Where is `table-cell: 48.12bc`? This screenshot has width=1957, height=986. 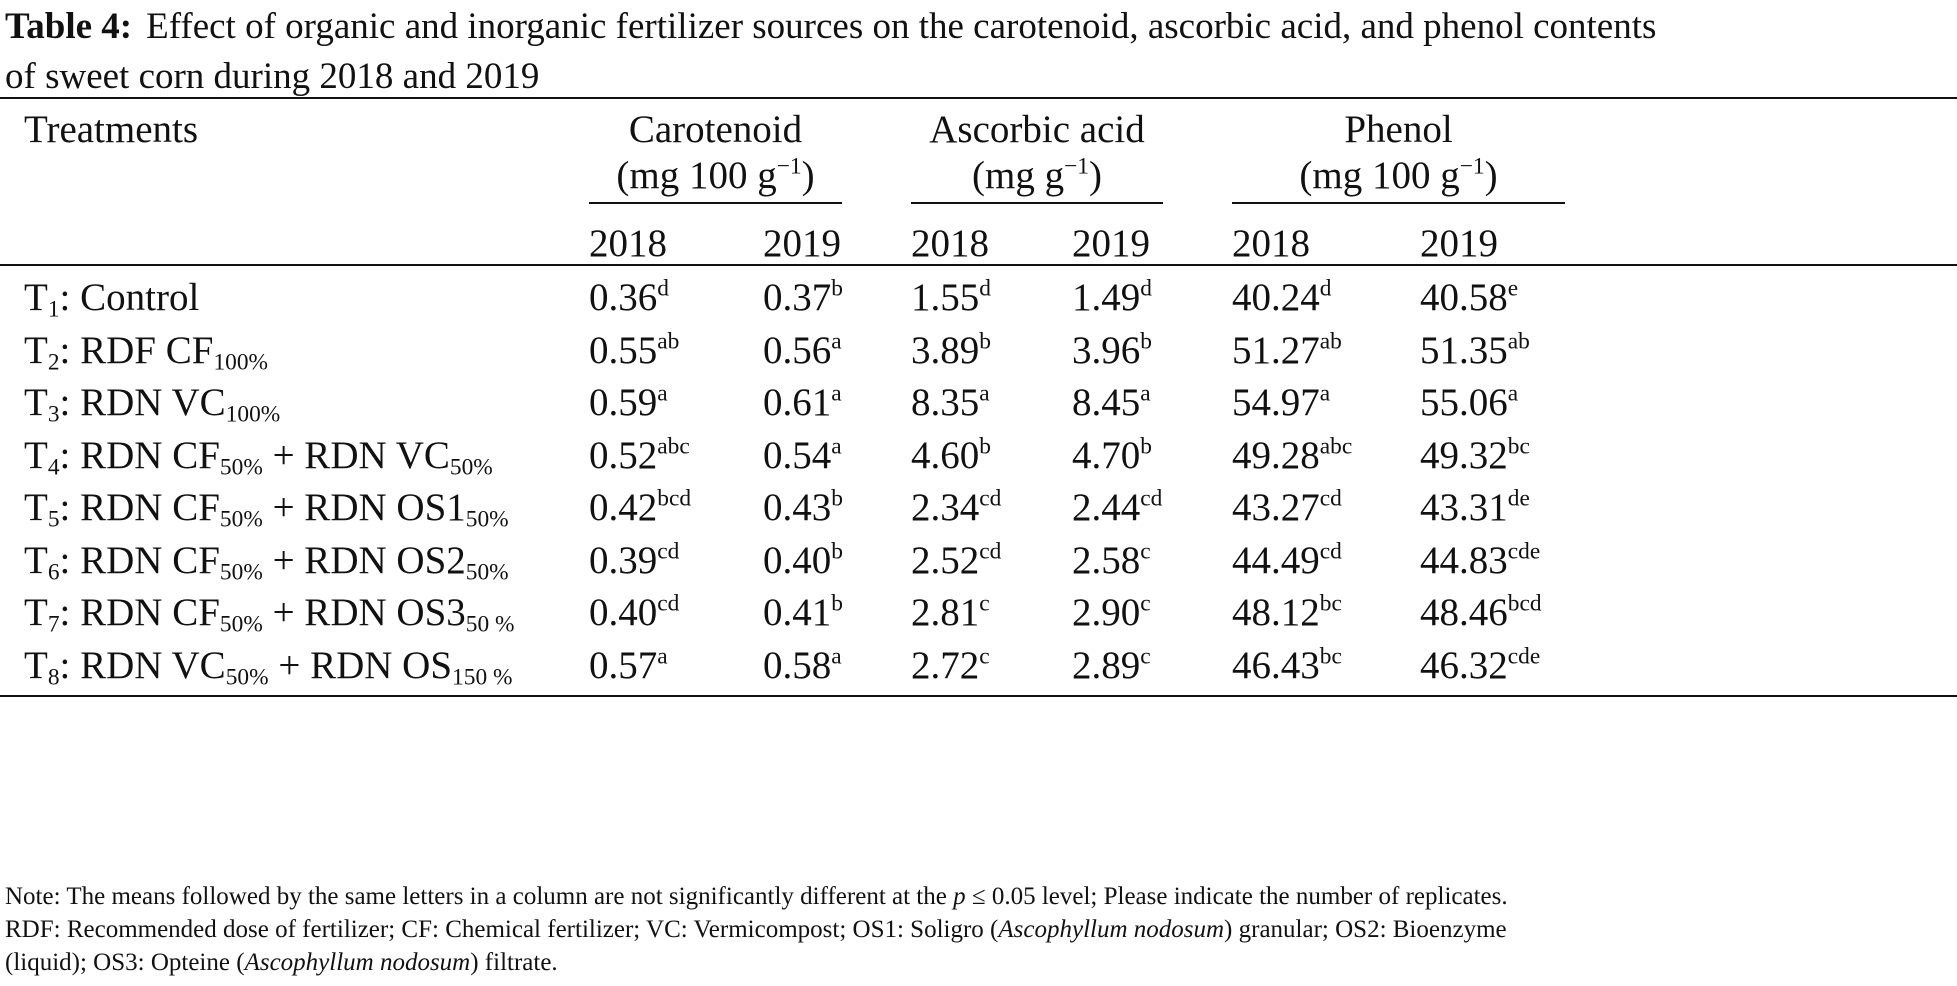 table-cell: 48.12bc is located at coordinates (1287, 613).